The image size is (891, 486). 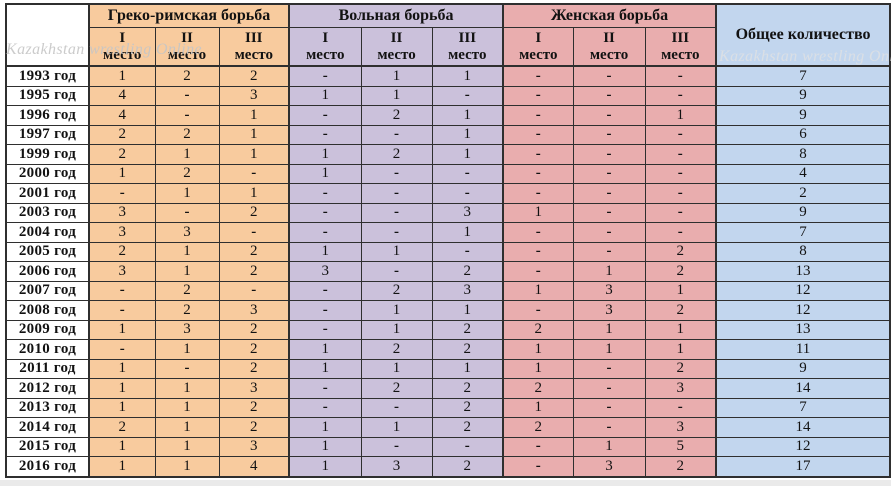 I want to click on bottom-strip, so click(x=445, y=483).